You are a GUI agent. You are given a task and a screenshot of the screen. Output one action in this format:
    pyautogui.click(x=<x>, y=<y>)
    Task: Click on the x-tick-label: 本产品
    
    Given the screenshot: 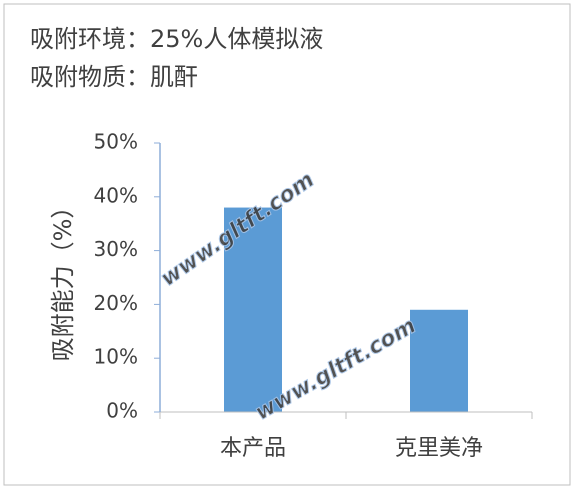 What is the action you would take?
    pyautogui.click(x=253, y=448)
    